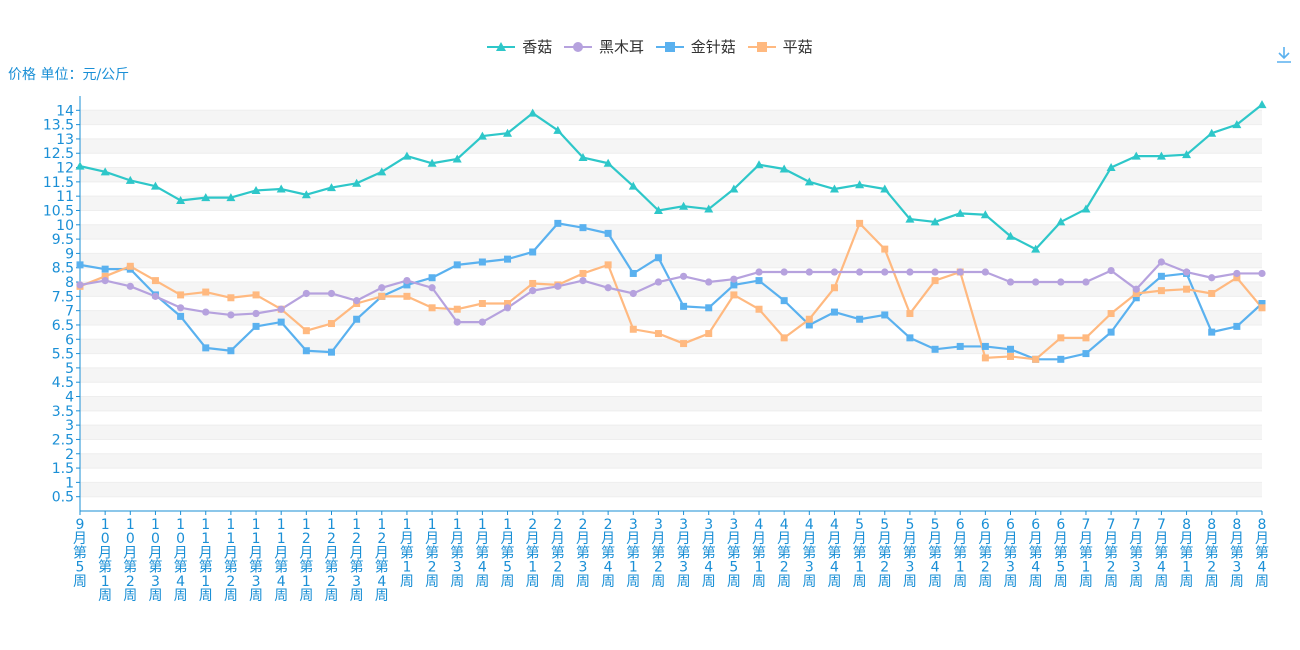 This screenshot has height=650, width=1300. Describe the element at coordinates (910, 553) in the screenshot. I see `x-tick-label: 5 月第 3 周` at that location.